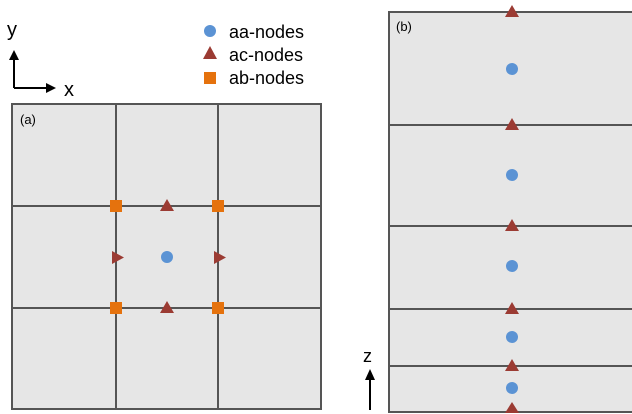 The image size is (632, 414). I want to click on x-arrowhead-icon, so click(51, 88).